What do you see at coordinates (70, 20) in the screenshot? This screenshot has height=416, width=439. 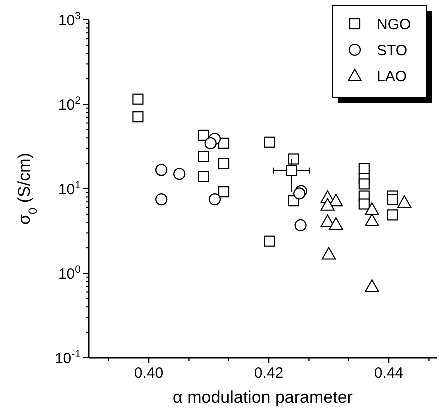 I see `y-tick-label: 10$^{3}$` at bounding box center [70, 20].